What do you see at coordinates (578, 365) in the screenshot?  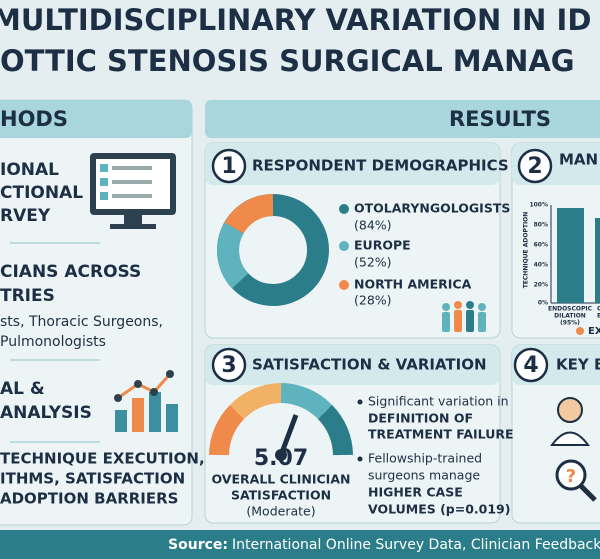 I see `panel-title: KEY B` at bounding box center [578, 365].